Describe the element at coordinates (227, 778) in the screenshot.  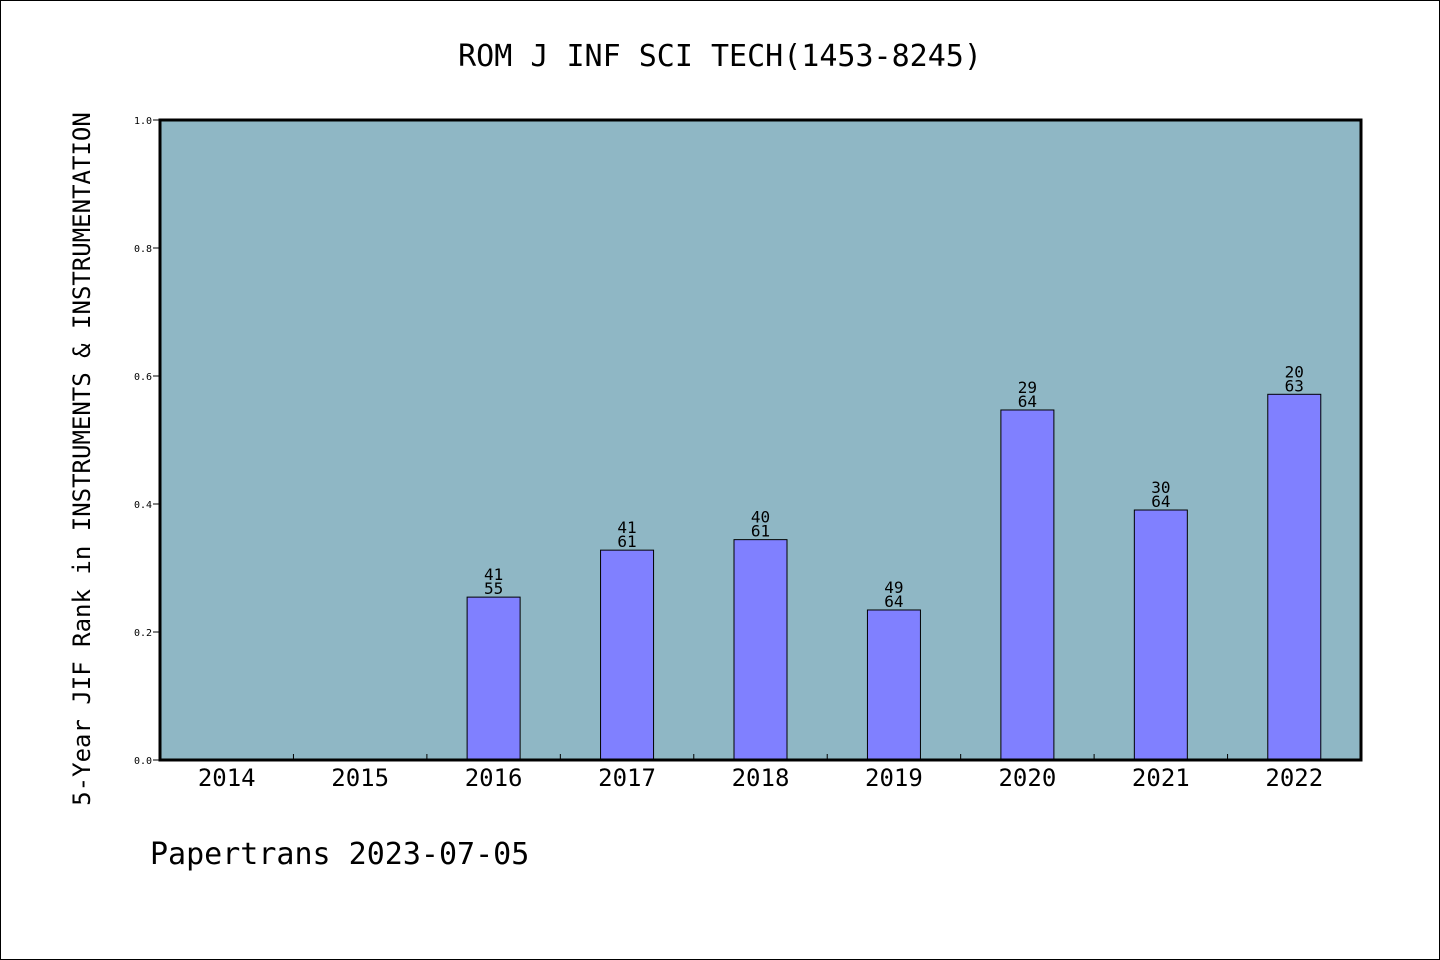
I see `x-tick-label: 2014` at that location.